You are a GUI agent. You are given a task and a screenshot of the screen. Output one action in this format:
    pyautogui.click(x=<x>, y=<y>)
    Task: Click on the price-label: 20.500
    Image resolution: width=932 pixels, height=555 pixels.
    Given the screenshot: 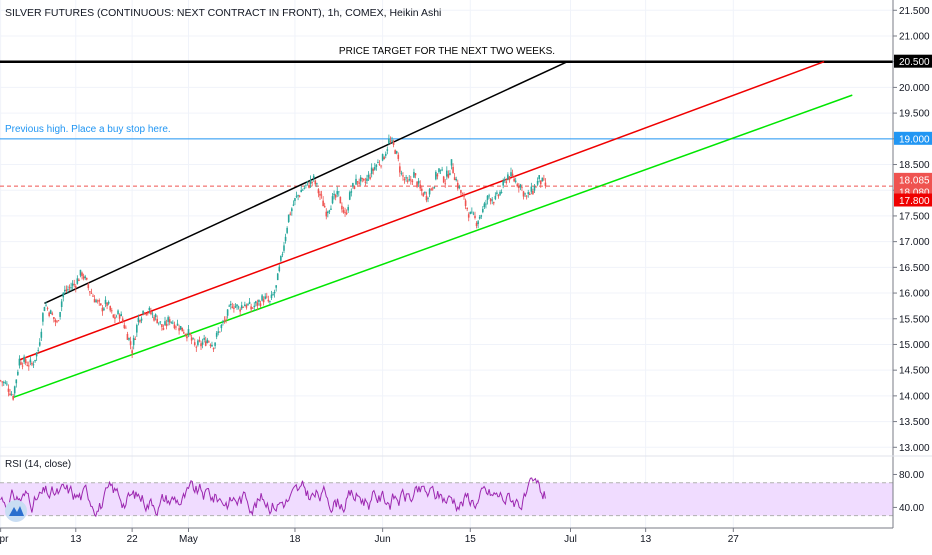 What is the action you would take?
    pyautogui.click(x=913, y=61)
    